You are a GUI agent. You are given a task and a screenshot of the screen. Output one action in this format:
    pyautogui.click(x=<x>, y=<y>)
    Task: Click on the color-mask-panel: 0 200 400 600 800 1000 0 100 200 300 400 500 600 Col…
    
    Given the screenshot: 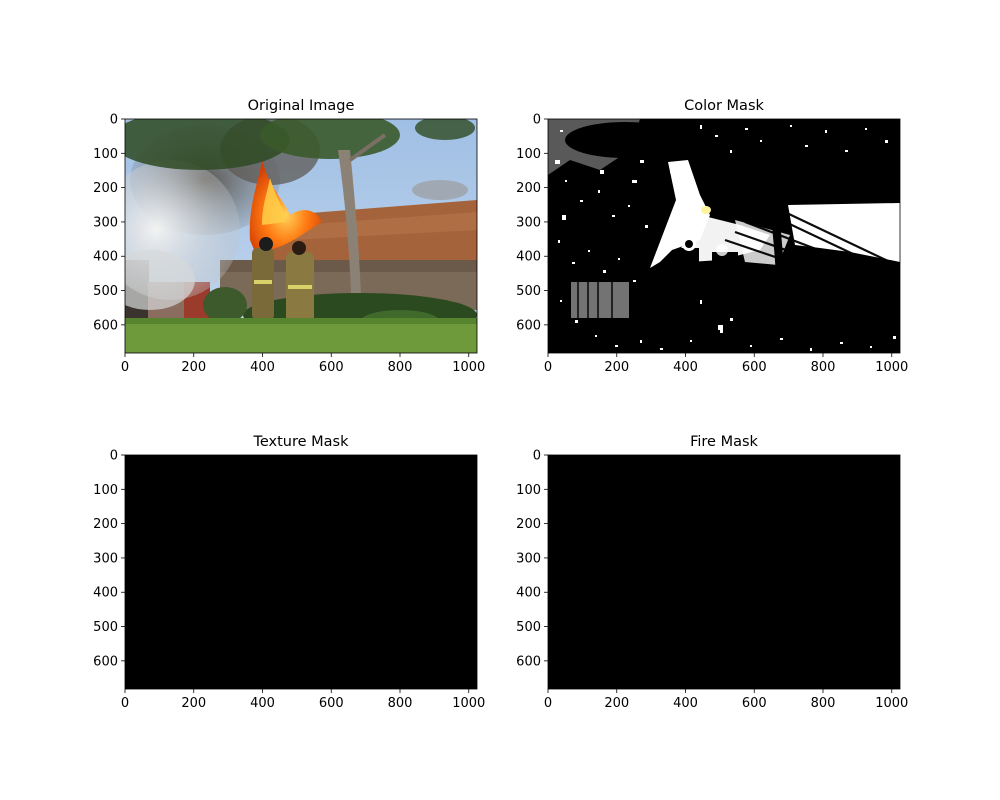 What is the action you would take?
    pyautogui.click(x=712, y=236)
    